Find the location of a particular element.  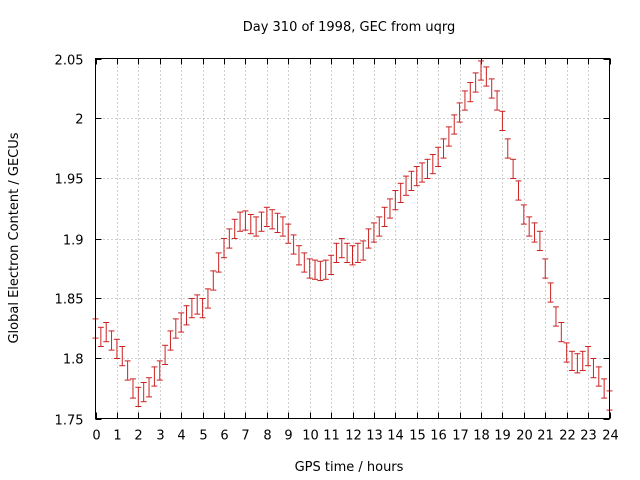

y-tick-label: 2 is located at coordinates (79, 120).